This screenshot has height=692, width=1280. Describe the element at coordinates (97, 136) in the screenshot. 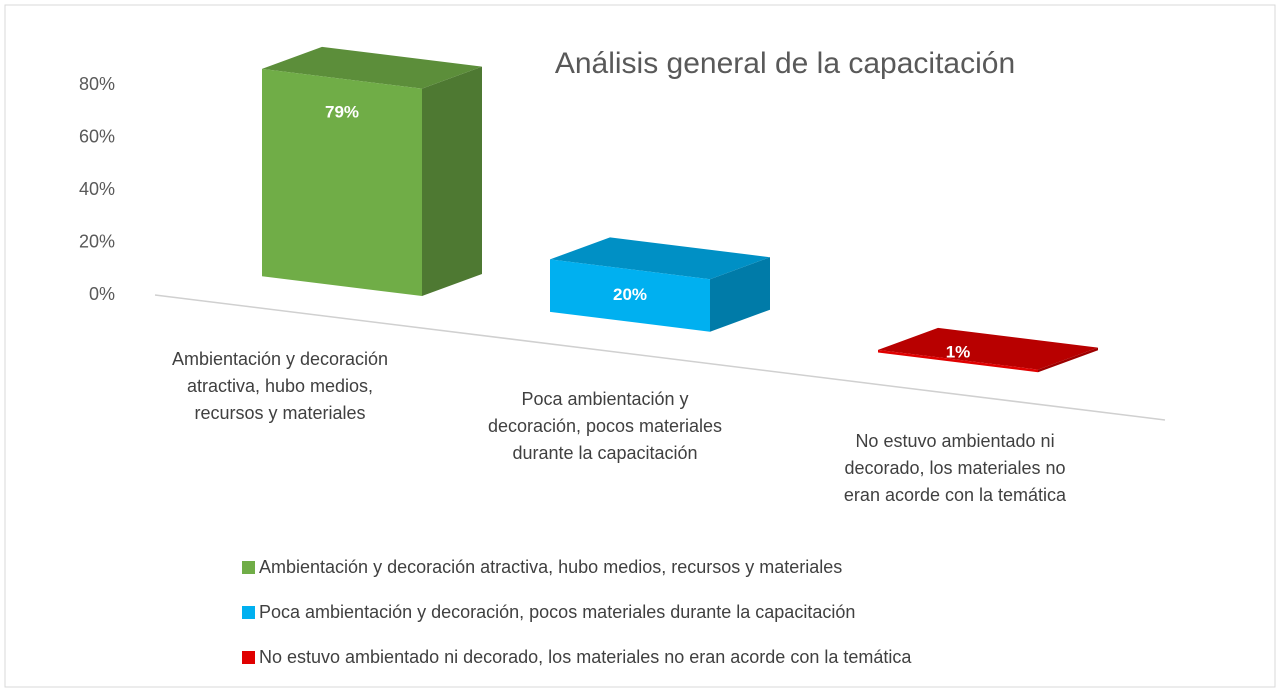

I see `y-tick-label: 60%` at that location.